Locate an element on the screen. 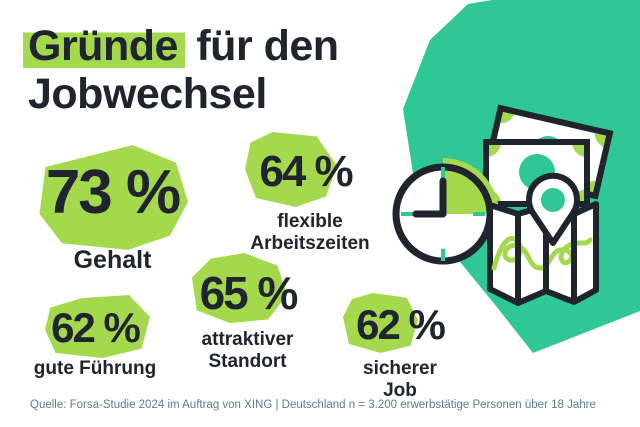 The width and height of the screenshot is (640, 427). page-title: Gründe für den Jobwechsel is located at coordinates (181, 70).